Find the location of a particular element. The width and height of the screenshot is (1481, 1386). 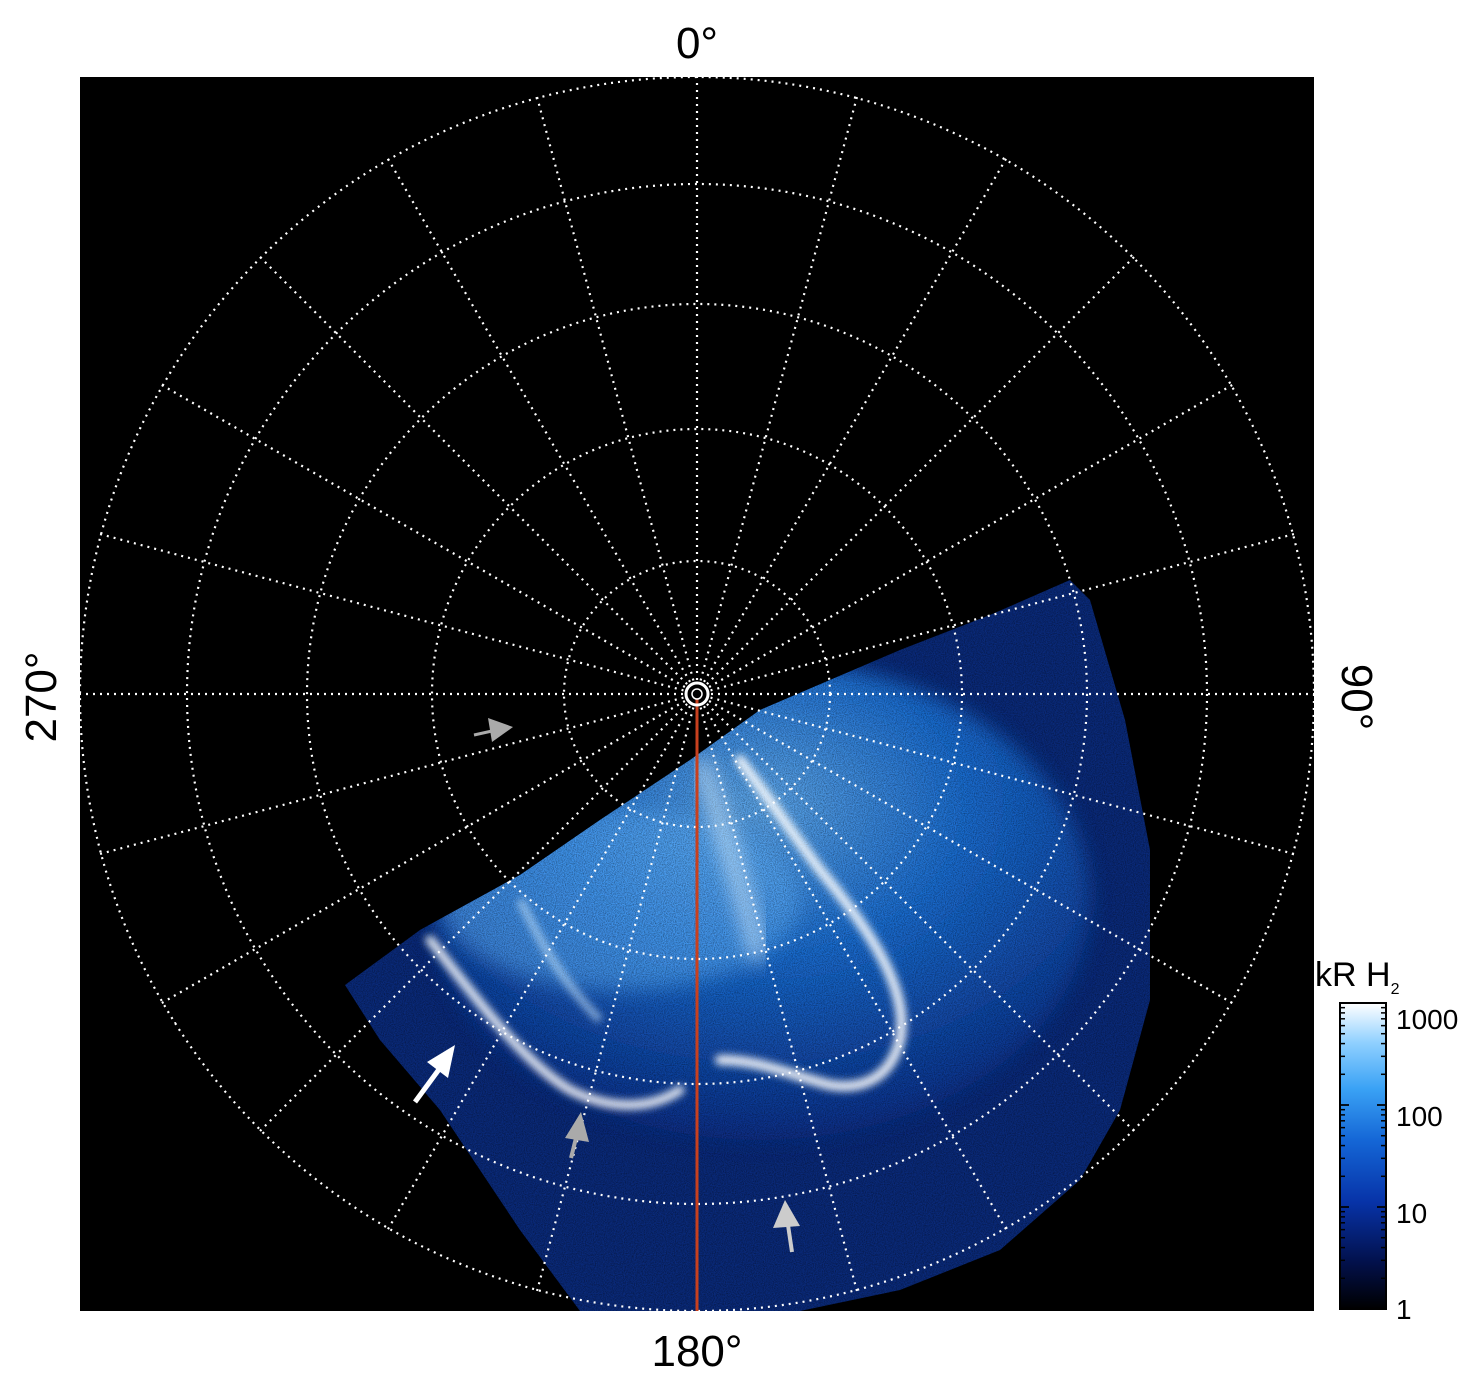

pole-marker is located at coordinates (697, 694).